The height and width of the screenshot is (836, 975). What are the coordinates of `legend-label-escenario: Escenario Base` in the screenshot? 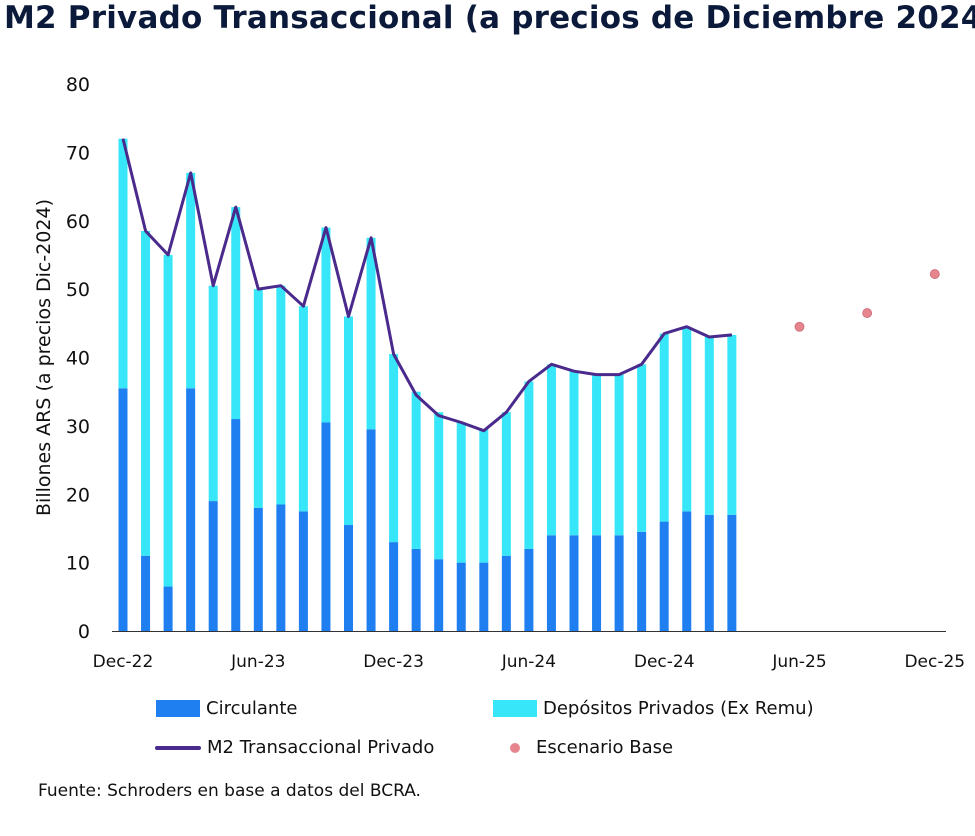 It's located at (605, 747).